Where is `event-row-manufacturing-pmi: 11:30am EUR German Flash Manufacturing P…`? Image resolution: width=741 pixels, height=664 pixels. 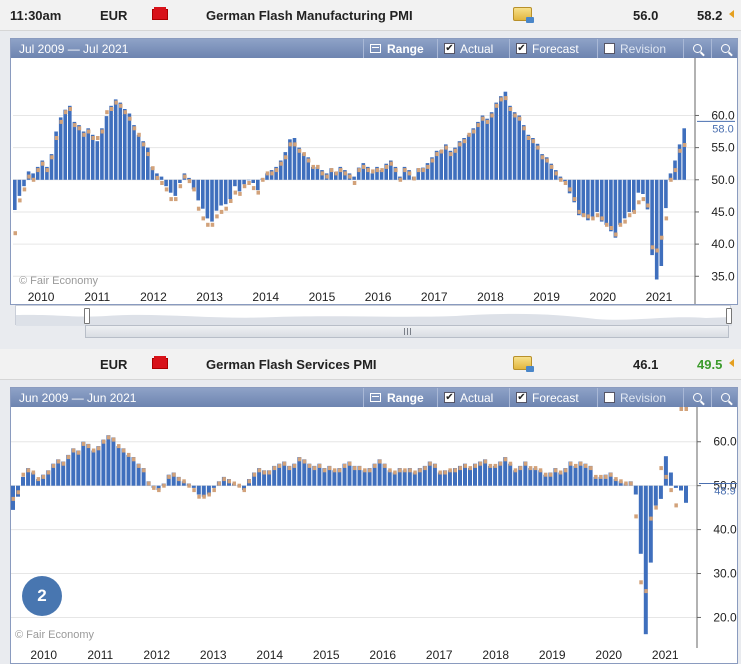 event-row-manufacturing-pmi: 11:30am EUR German Flash Manufacturing P… is located at coordinates (370, 15).